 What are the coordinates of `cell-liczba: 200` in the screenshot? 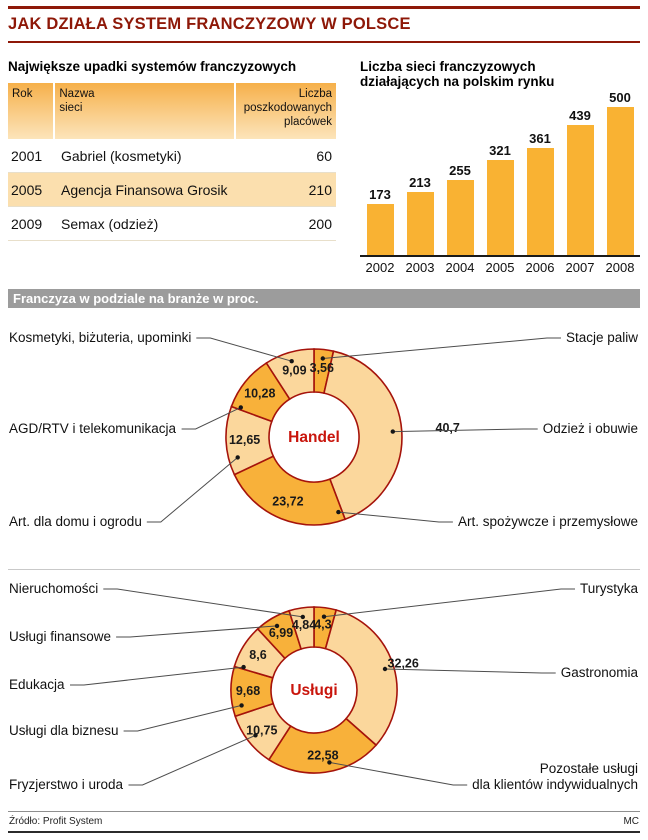 It's located at (320, 223).